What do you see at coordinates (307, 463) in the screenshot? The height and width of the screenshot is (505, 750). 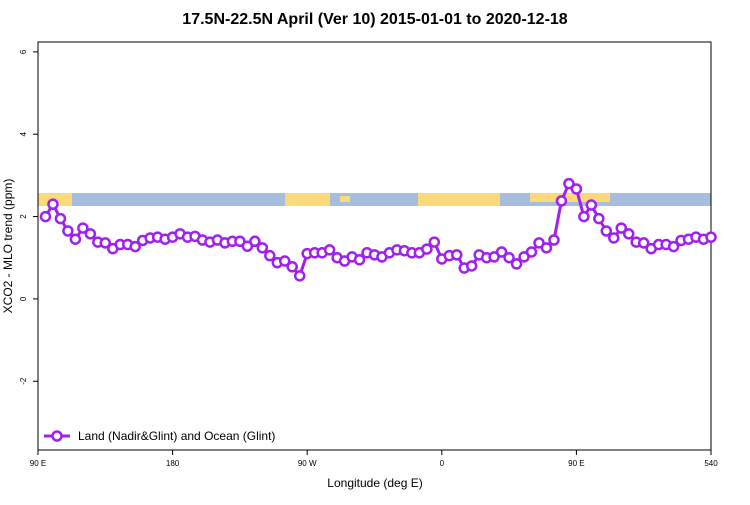 I see `x-tick-label: 90 W` at bounding box center [307, 463].